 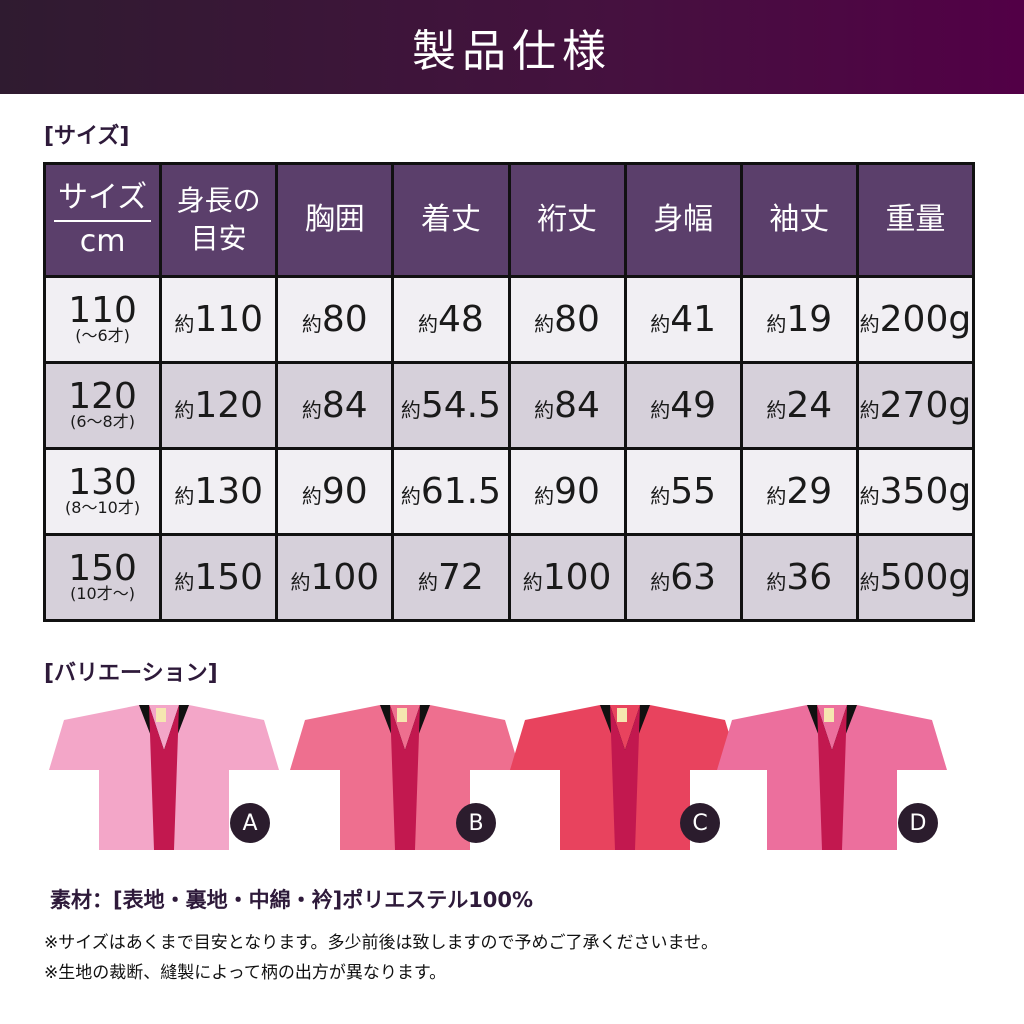 What do you see at coordinates (915, 220) in the screenshot?
I see `header-weight: 重量` at bounding box center [915, 220].